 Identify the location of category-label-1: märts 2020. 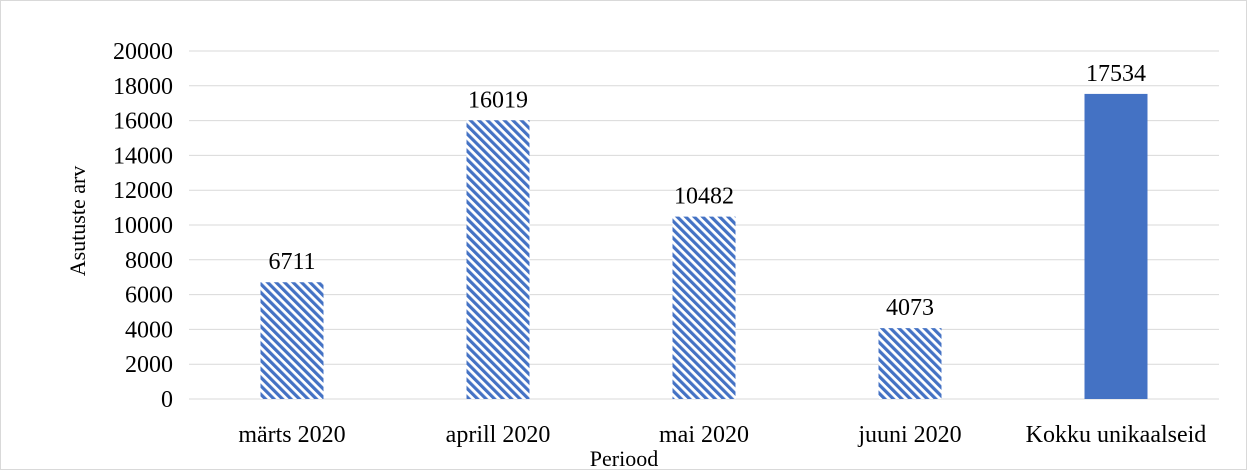
(291, 435).